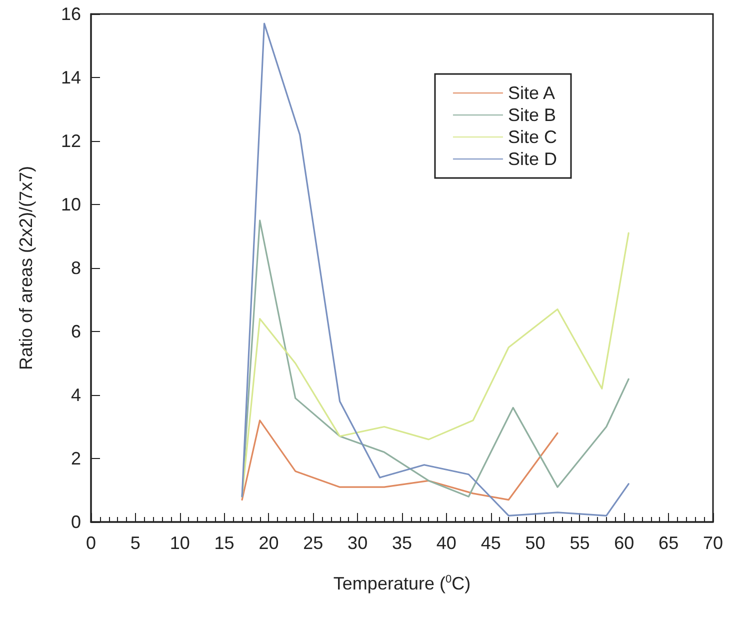 The image size is (731, 633). Describe the element at coordinates (70, 78) in the screenshot. I see `y-tick-label: 14` at that location.